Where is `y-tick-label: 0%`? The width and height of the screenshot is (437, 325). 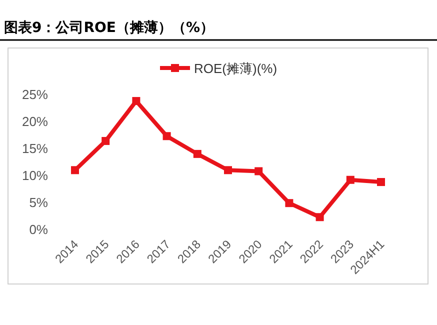 y-tick-label: 0% is located at coordinates (38, 229).